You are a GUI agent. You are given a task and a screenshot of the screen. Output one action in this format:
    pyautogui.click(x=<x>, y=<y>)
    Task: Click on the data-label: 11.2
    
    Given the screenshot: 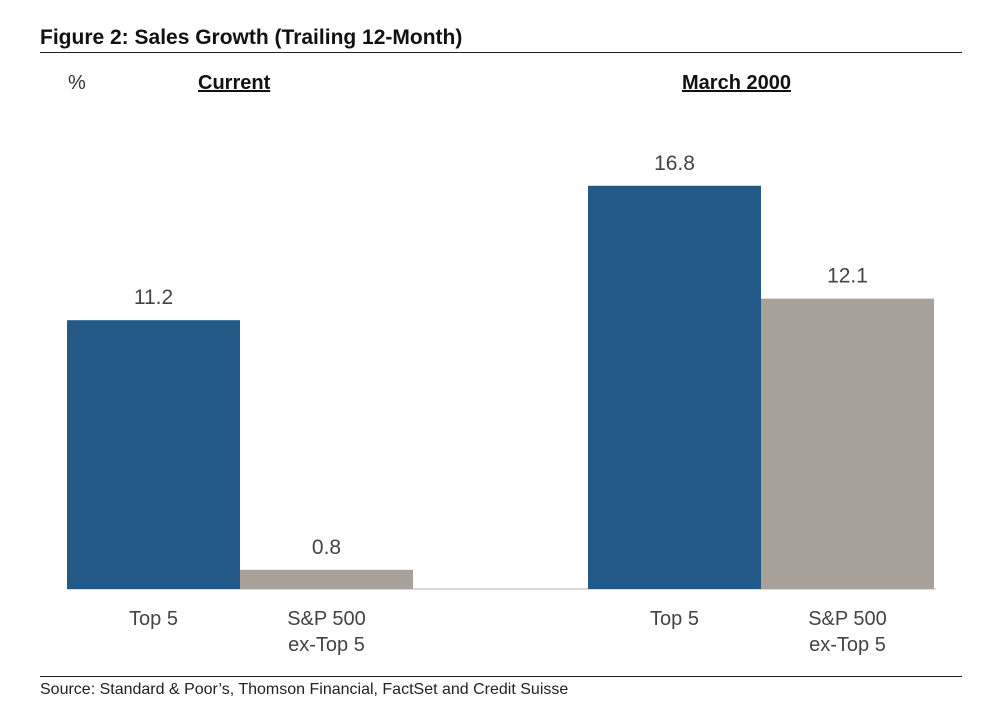 What is the action you would take?
    pyautogui.click(x=153, y=297)
    